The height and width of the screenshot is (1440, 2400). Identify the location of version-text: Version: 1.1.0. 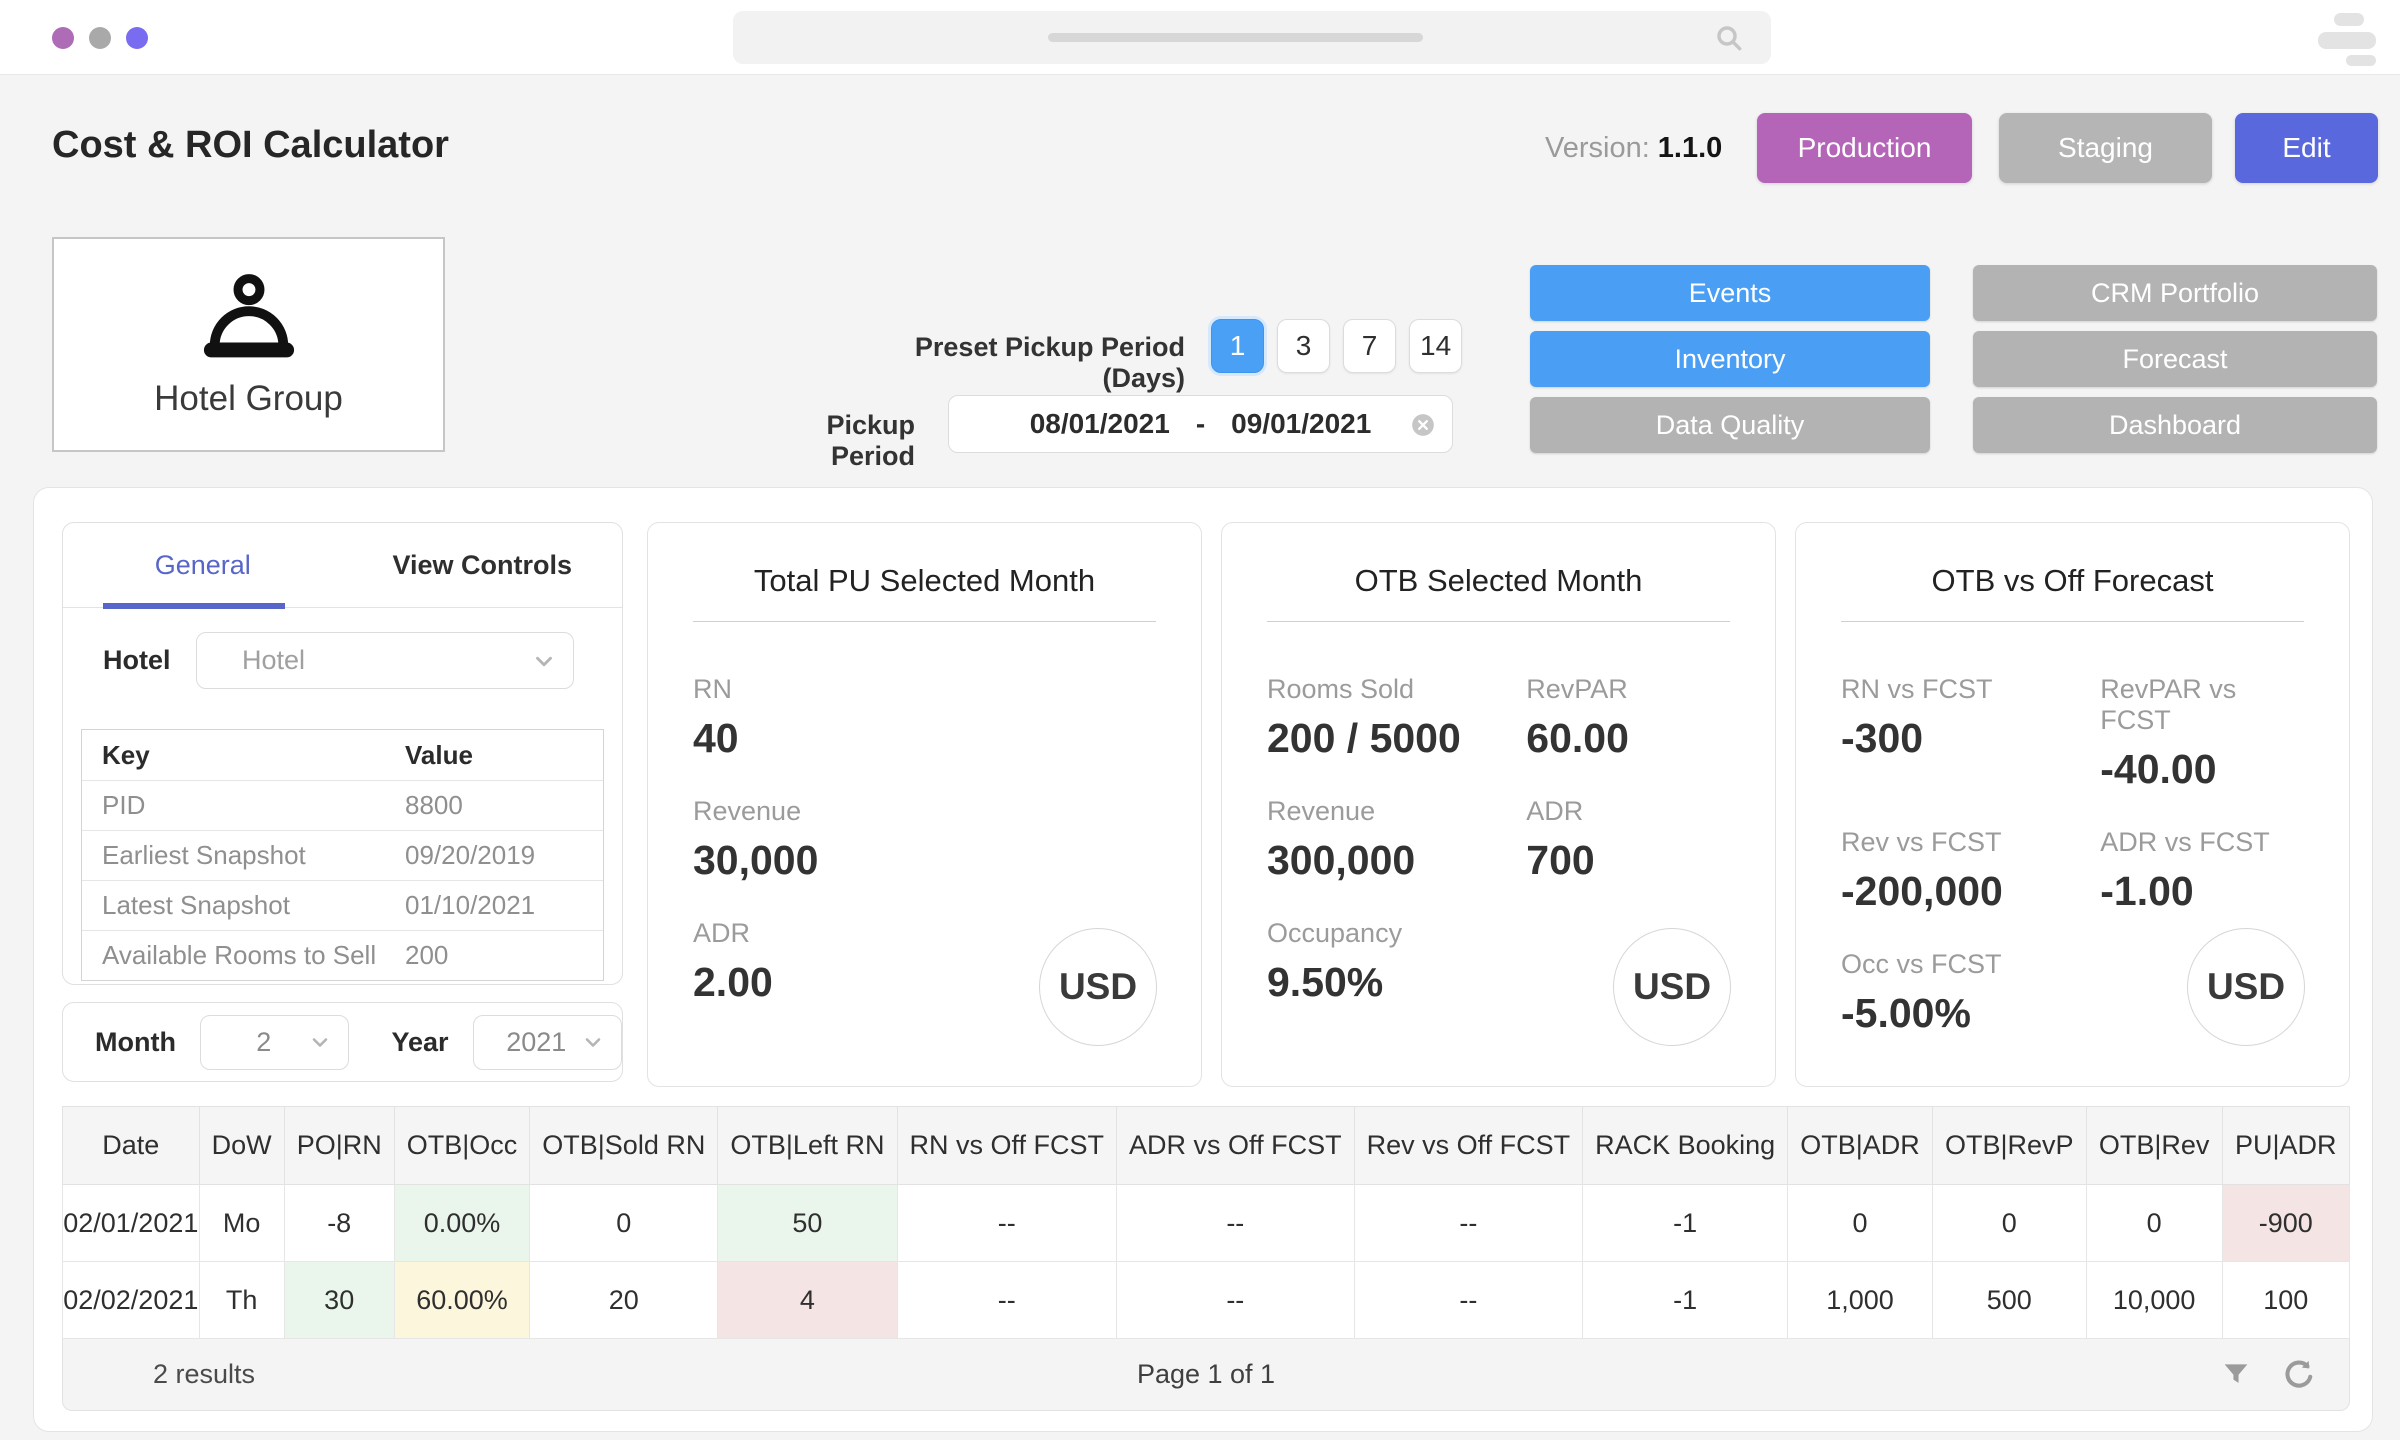
(1633, 148).